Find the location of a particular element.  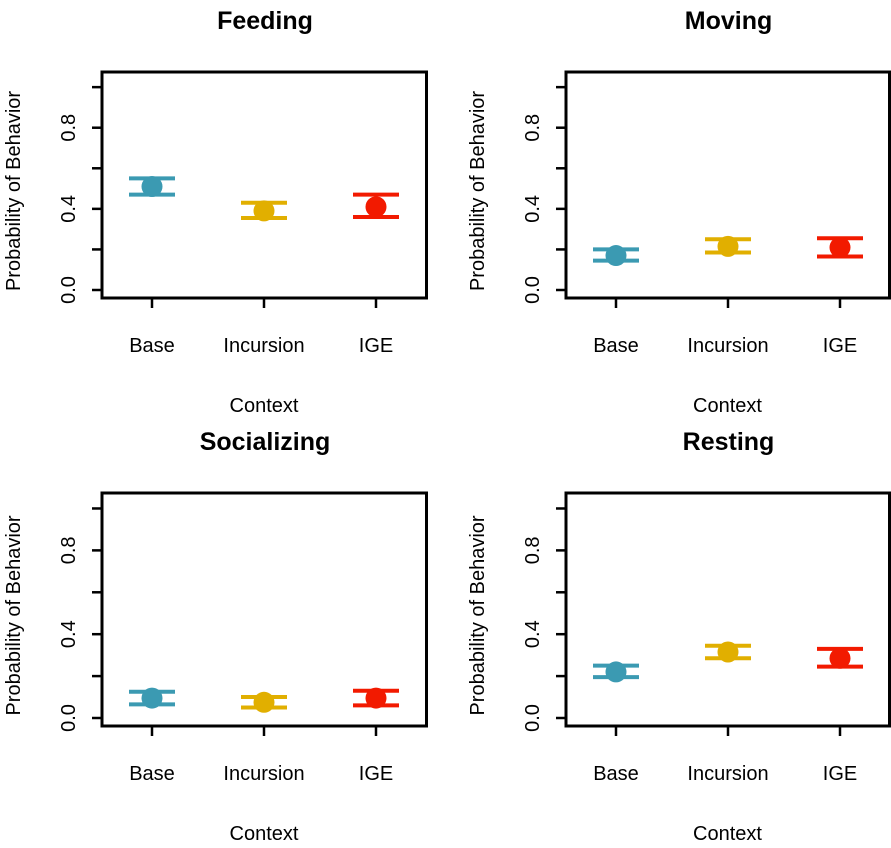

panel-title: Moving is located at coordinates (729, 21).